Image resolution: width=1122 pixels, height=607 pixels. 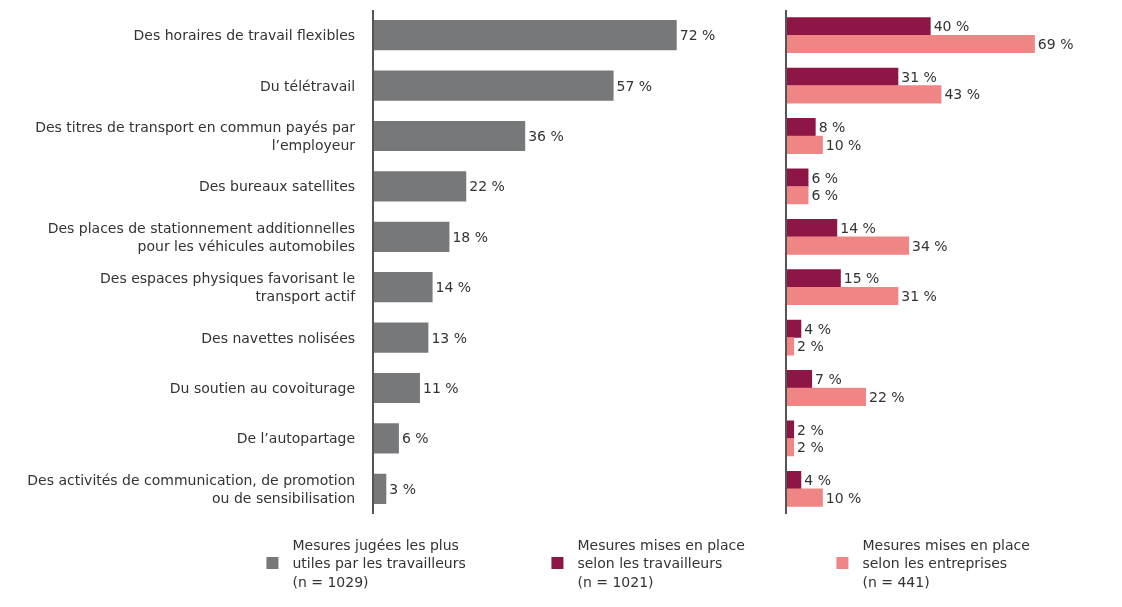 What do you see at coordinates (697, 35) in the screenshot?
I see `data-label: 72 %` at bounding box center [697, 35].